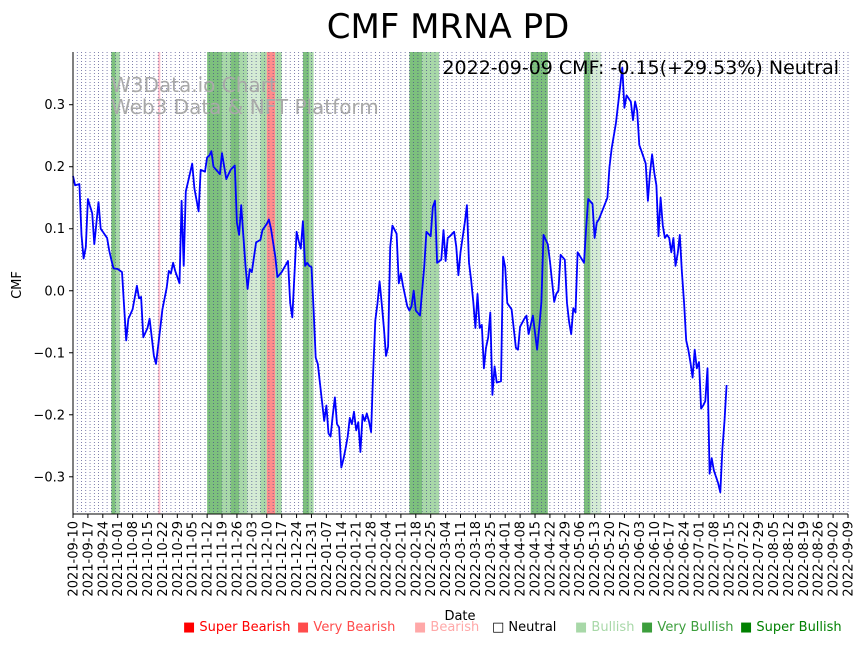  What do you see at coordinates (625, 559) in the screenshot?
I see `x-tick-label: 2022-05-27` at bounding box center [625, 559].